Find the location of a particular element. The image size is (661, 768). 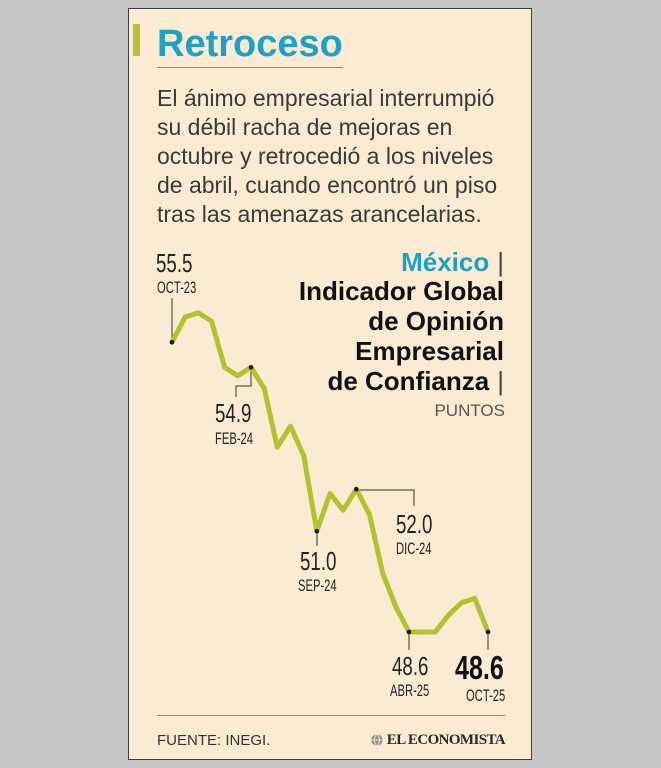

chart-title-line: Indicador Global is located at coordinates (401, 291).